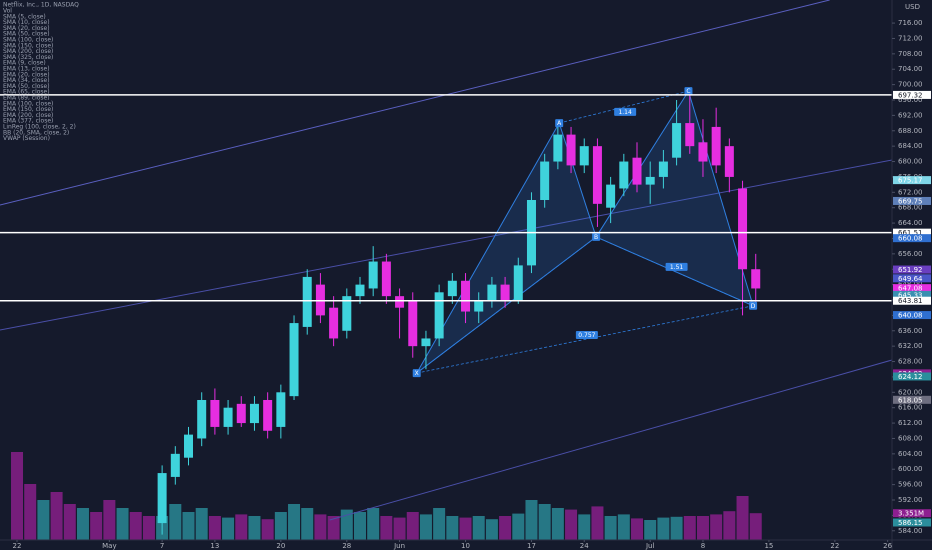 This screenshot has height=550, width=932. I want to click on pattern-point-label: C, so click(688, 91).